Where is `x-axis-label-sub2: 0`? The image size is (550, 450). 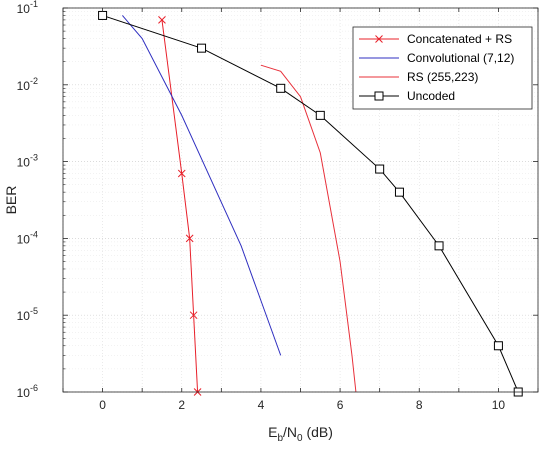 x-axis-label-sub2: 0 is located at coordinates (300, 438).